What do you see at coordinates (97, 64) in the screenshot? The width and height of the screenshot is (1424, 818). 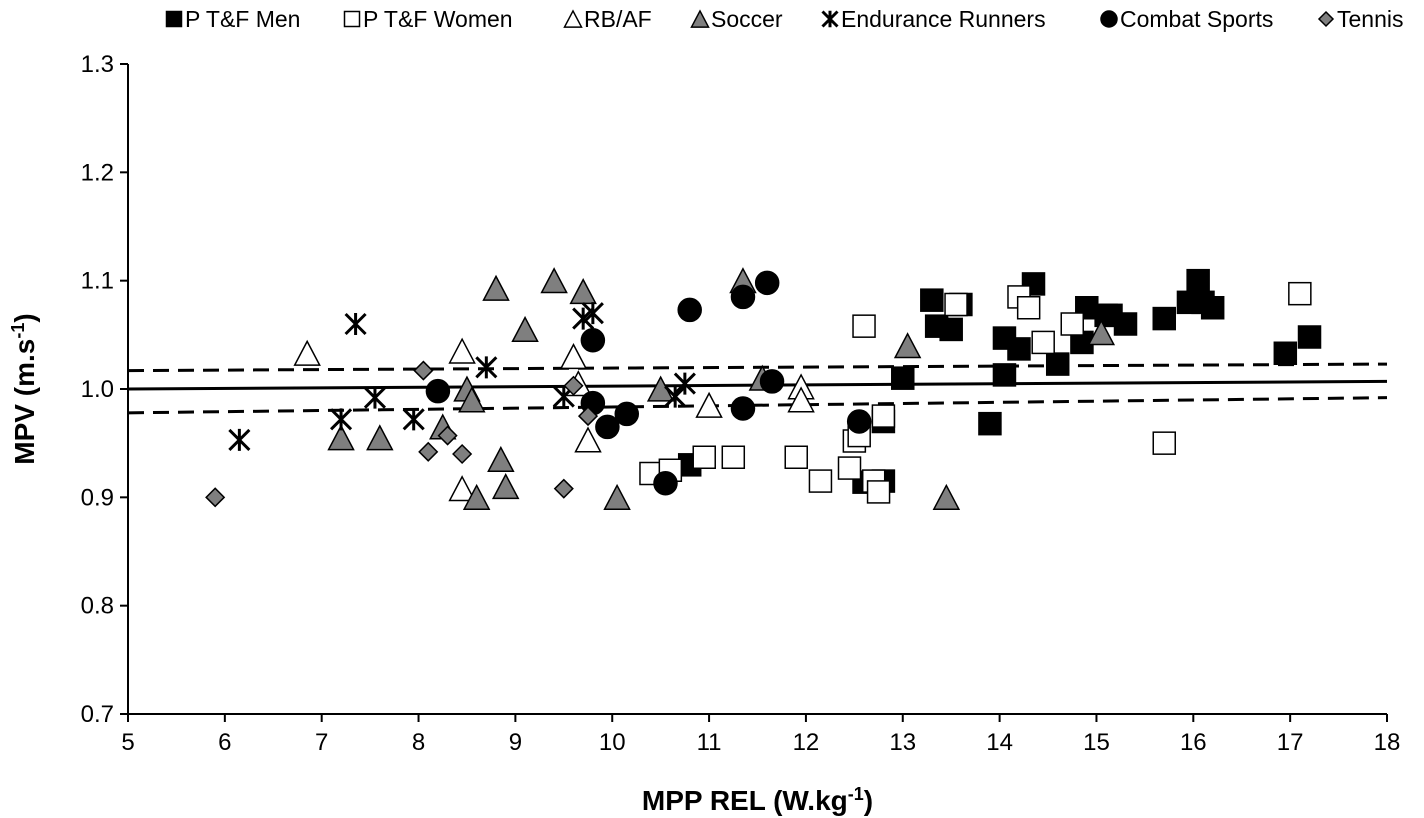 I see `y-tick-label: 1.3` at bounding box center [97, 64].